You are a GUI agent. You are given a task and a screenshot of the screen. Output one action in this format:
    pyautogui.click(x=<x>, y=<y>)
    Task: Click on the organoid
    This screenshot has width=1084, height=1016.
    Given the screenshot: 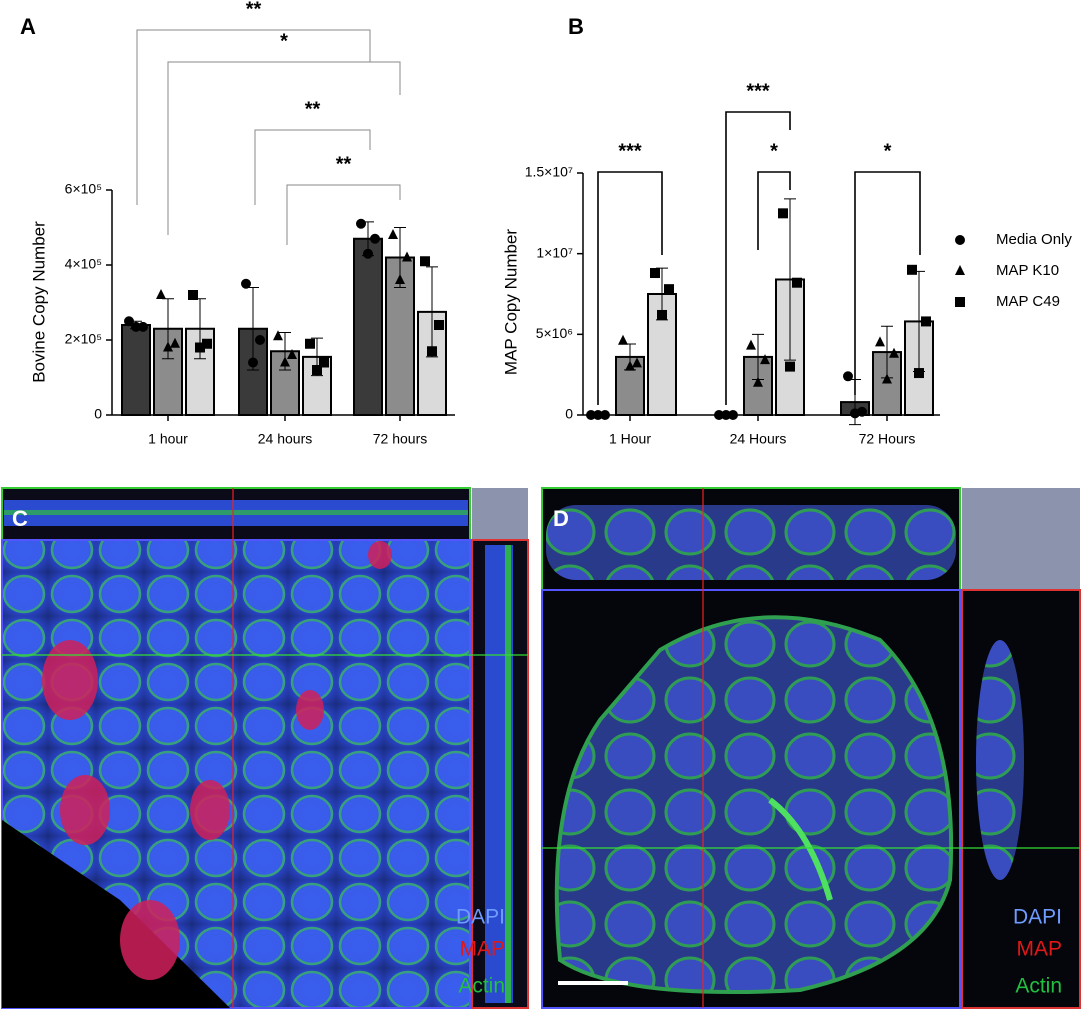 What is the action you would take?
    pyautogui.click(x=754, y=804)
    